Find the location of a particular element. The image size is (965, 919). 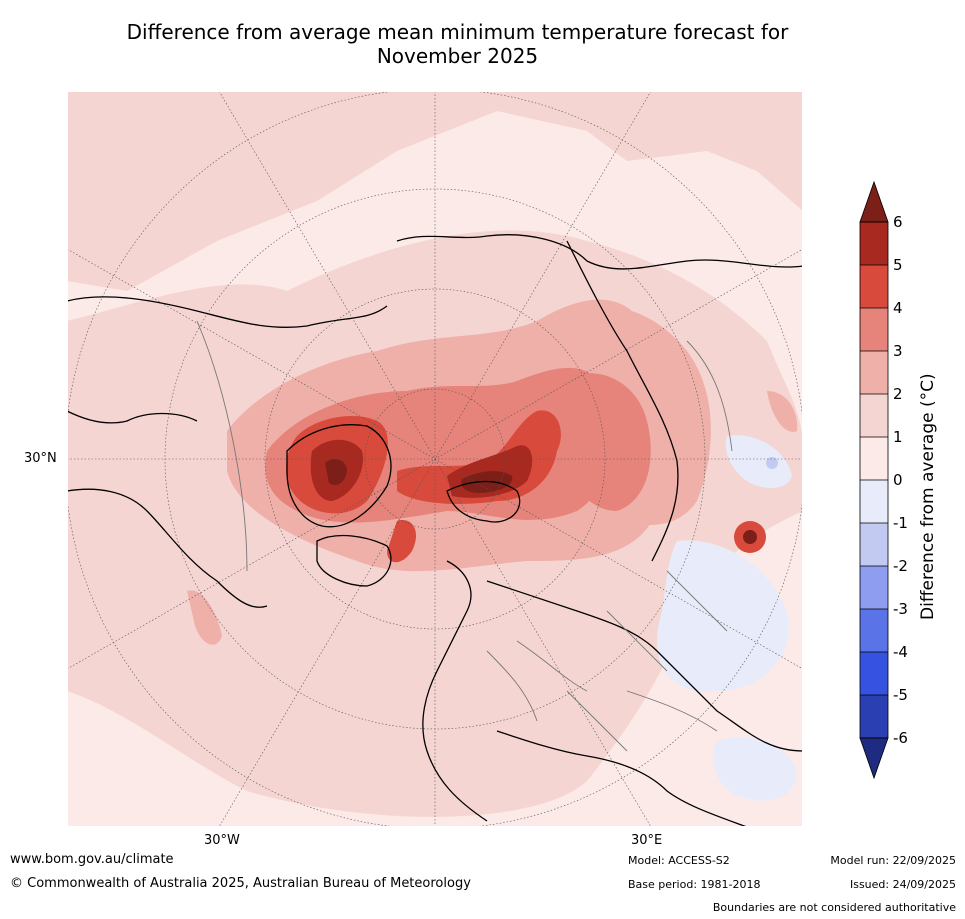

colorbar-tick-label: 6 is located at coordinates (898, 222).